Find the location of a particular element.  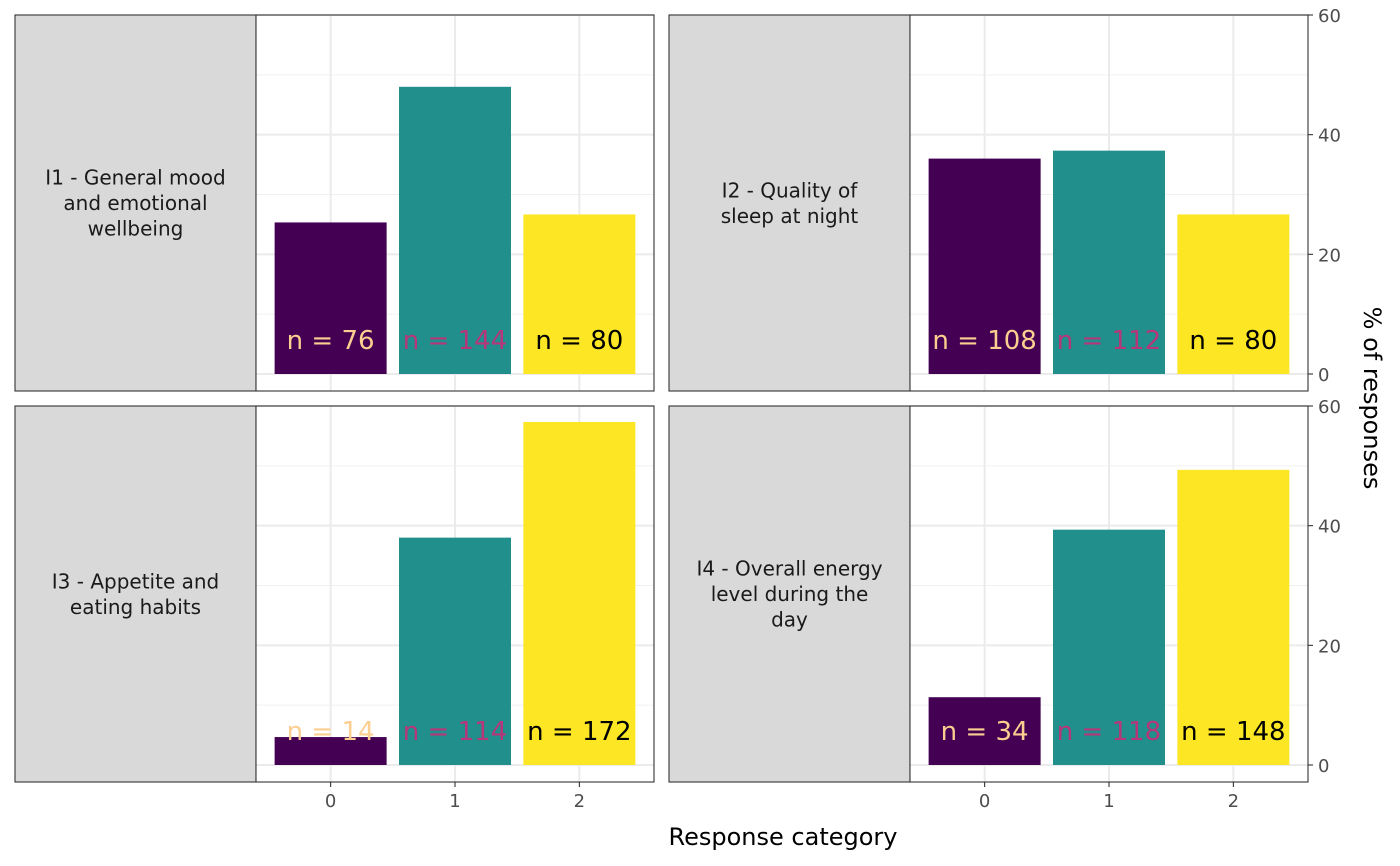

strip-label-line: level during the is located at coordinates (790, 594).